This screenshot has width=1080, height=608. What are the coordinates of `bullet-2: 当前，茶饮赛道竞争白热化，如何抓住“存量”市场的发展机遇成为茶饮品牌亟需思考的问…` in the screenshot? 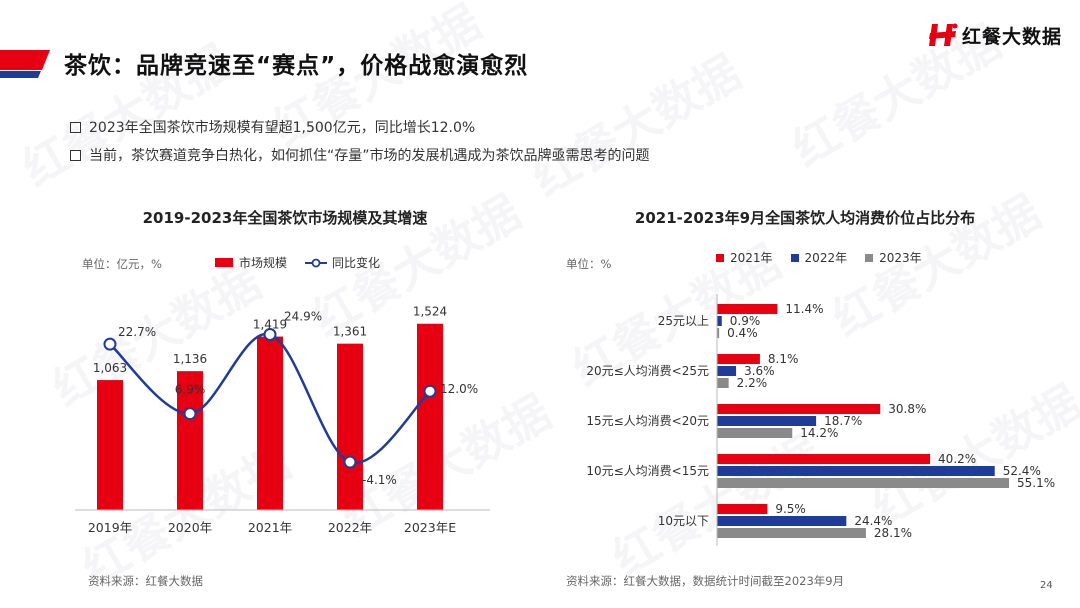 It's located at (360, 155).